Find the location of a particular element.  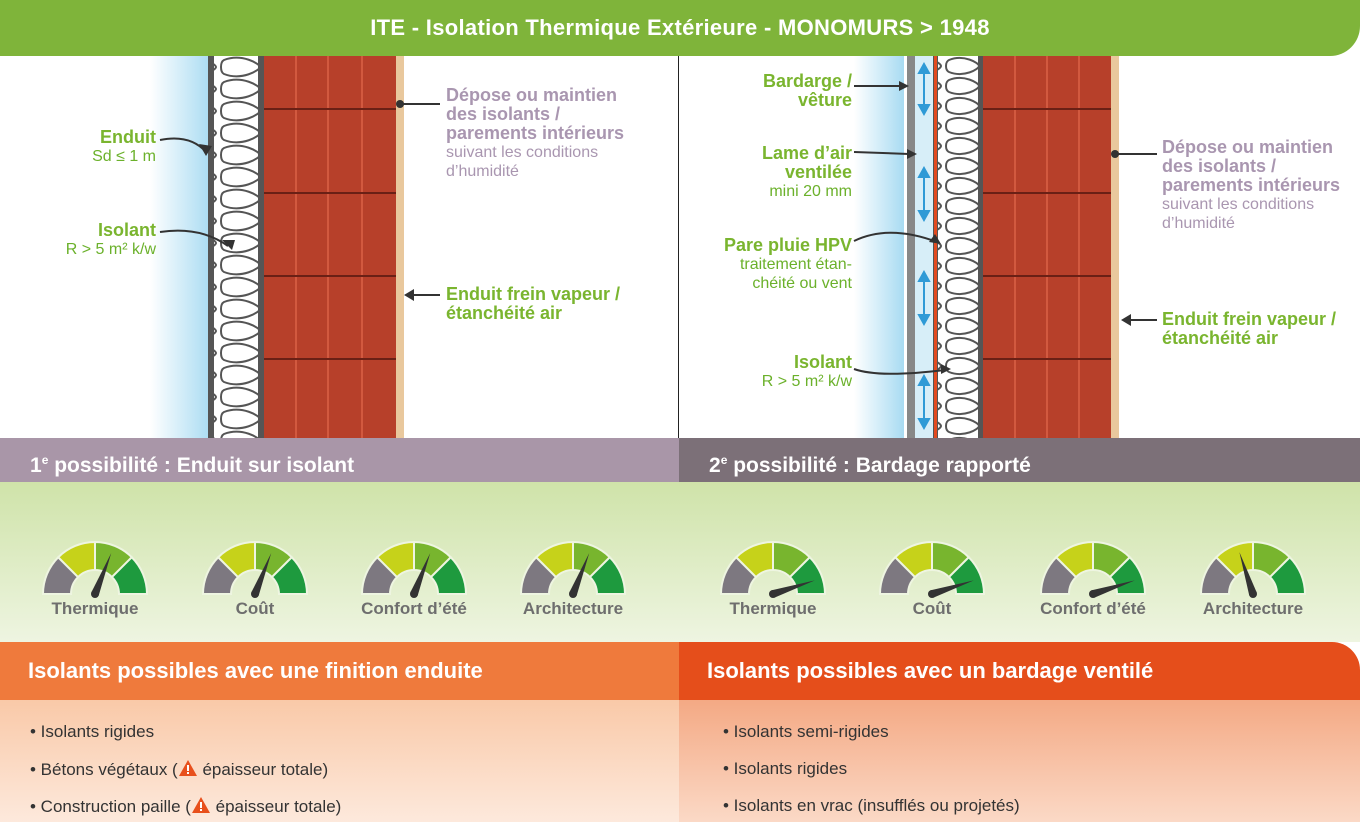

divider is located at coordinates (678, 247).